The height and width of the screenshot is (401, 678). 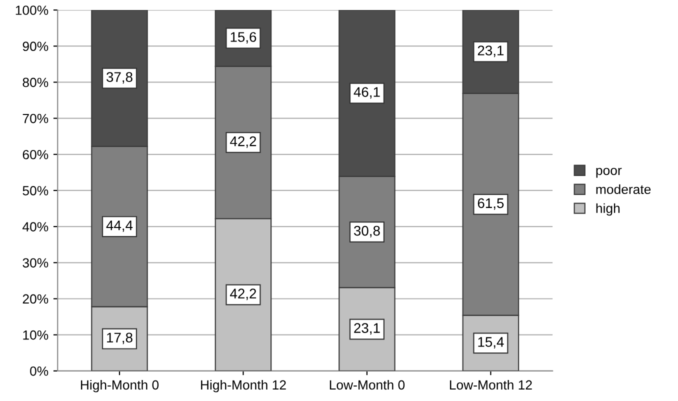 What do you see at coordinates (119, 338) in the screenshot?
I see `data-label: 17,8` at bounding box center [119, 338].